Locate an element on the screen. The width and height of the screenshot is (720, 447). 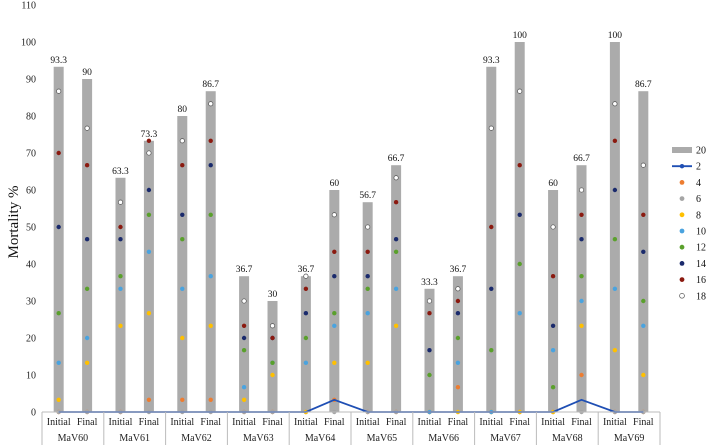
bar-data-label: 30 is located at coordinates (273, 295).